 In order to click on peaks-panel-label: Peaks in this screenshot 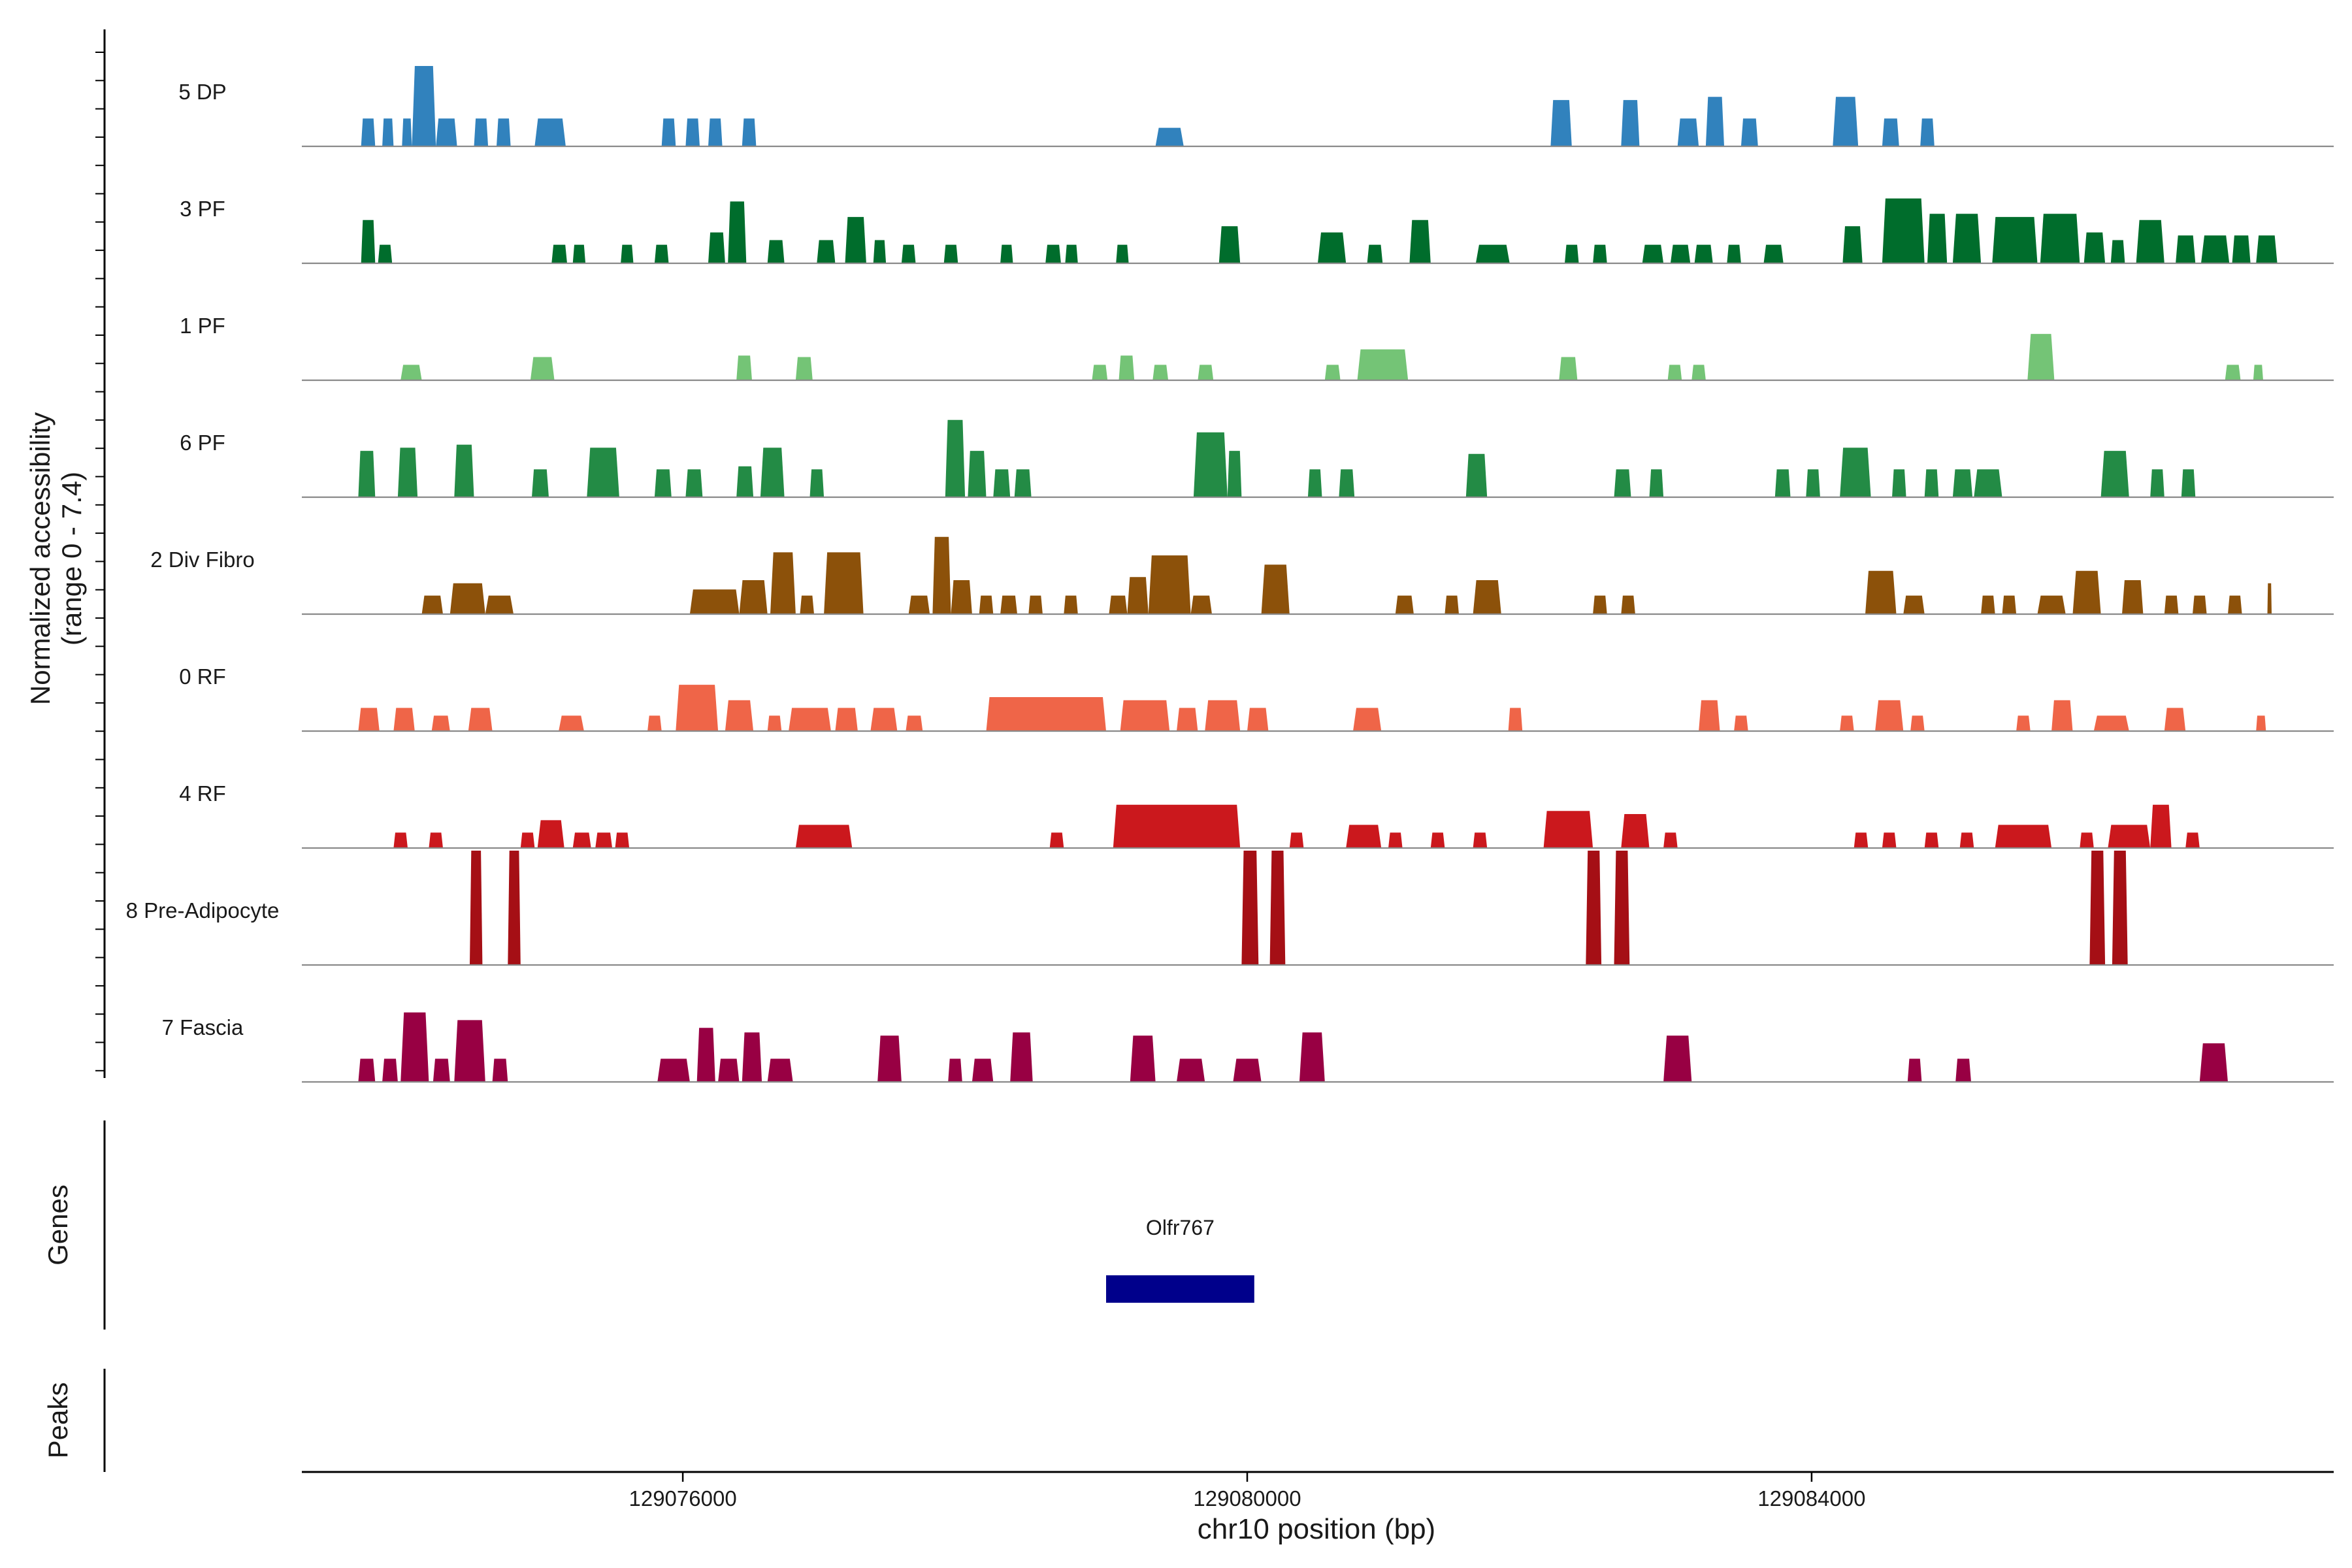, I will do `click(57, 1420)`.